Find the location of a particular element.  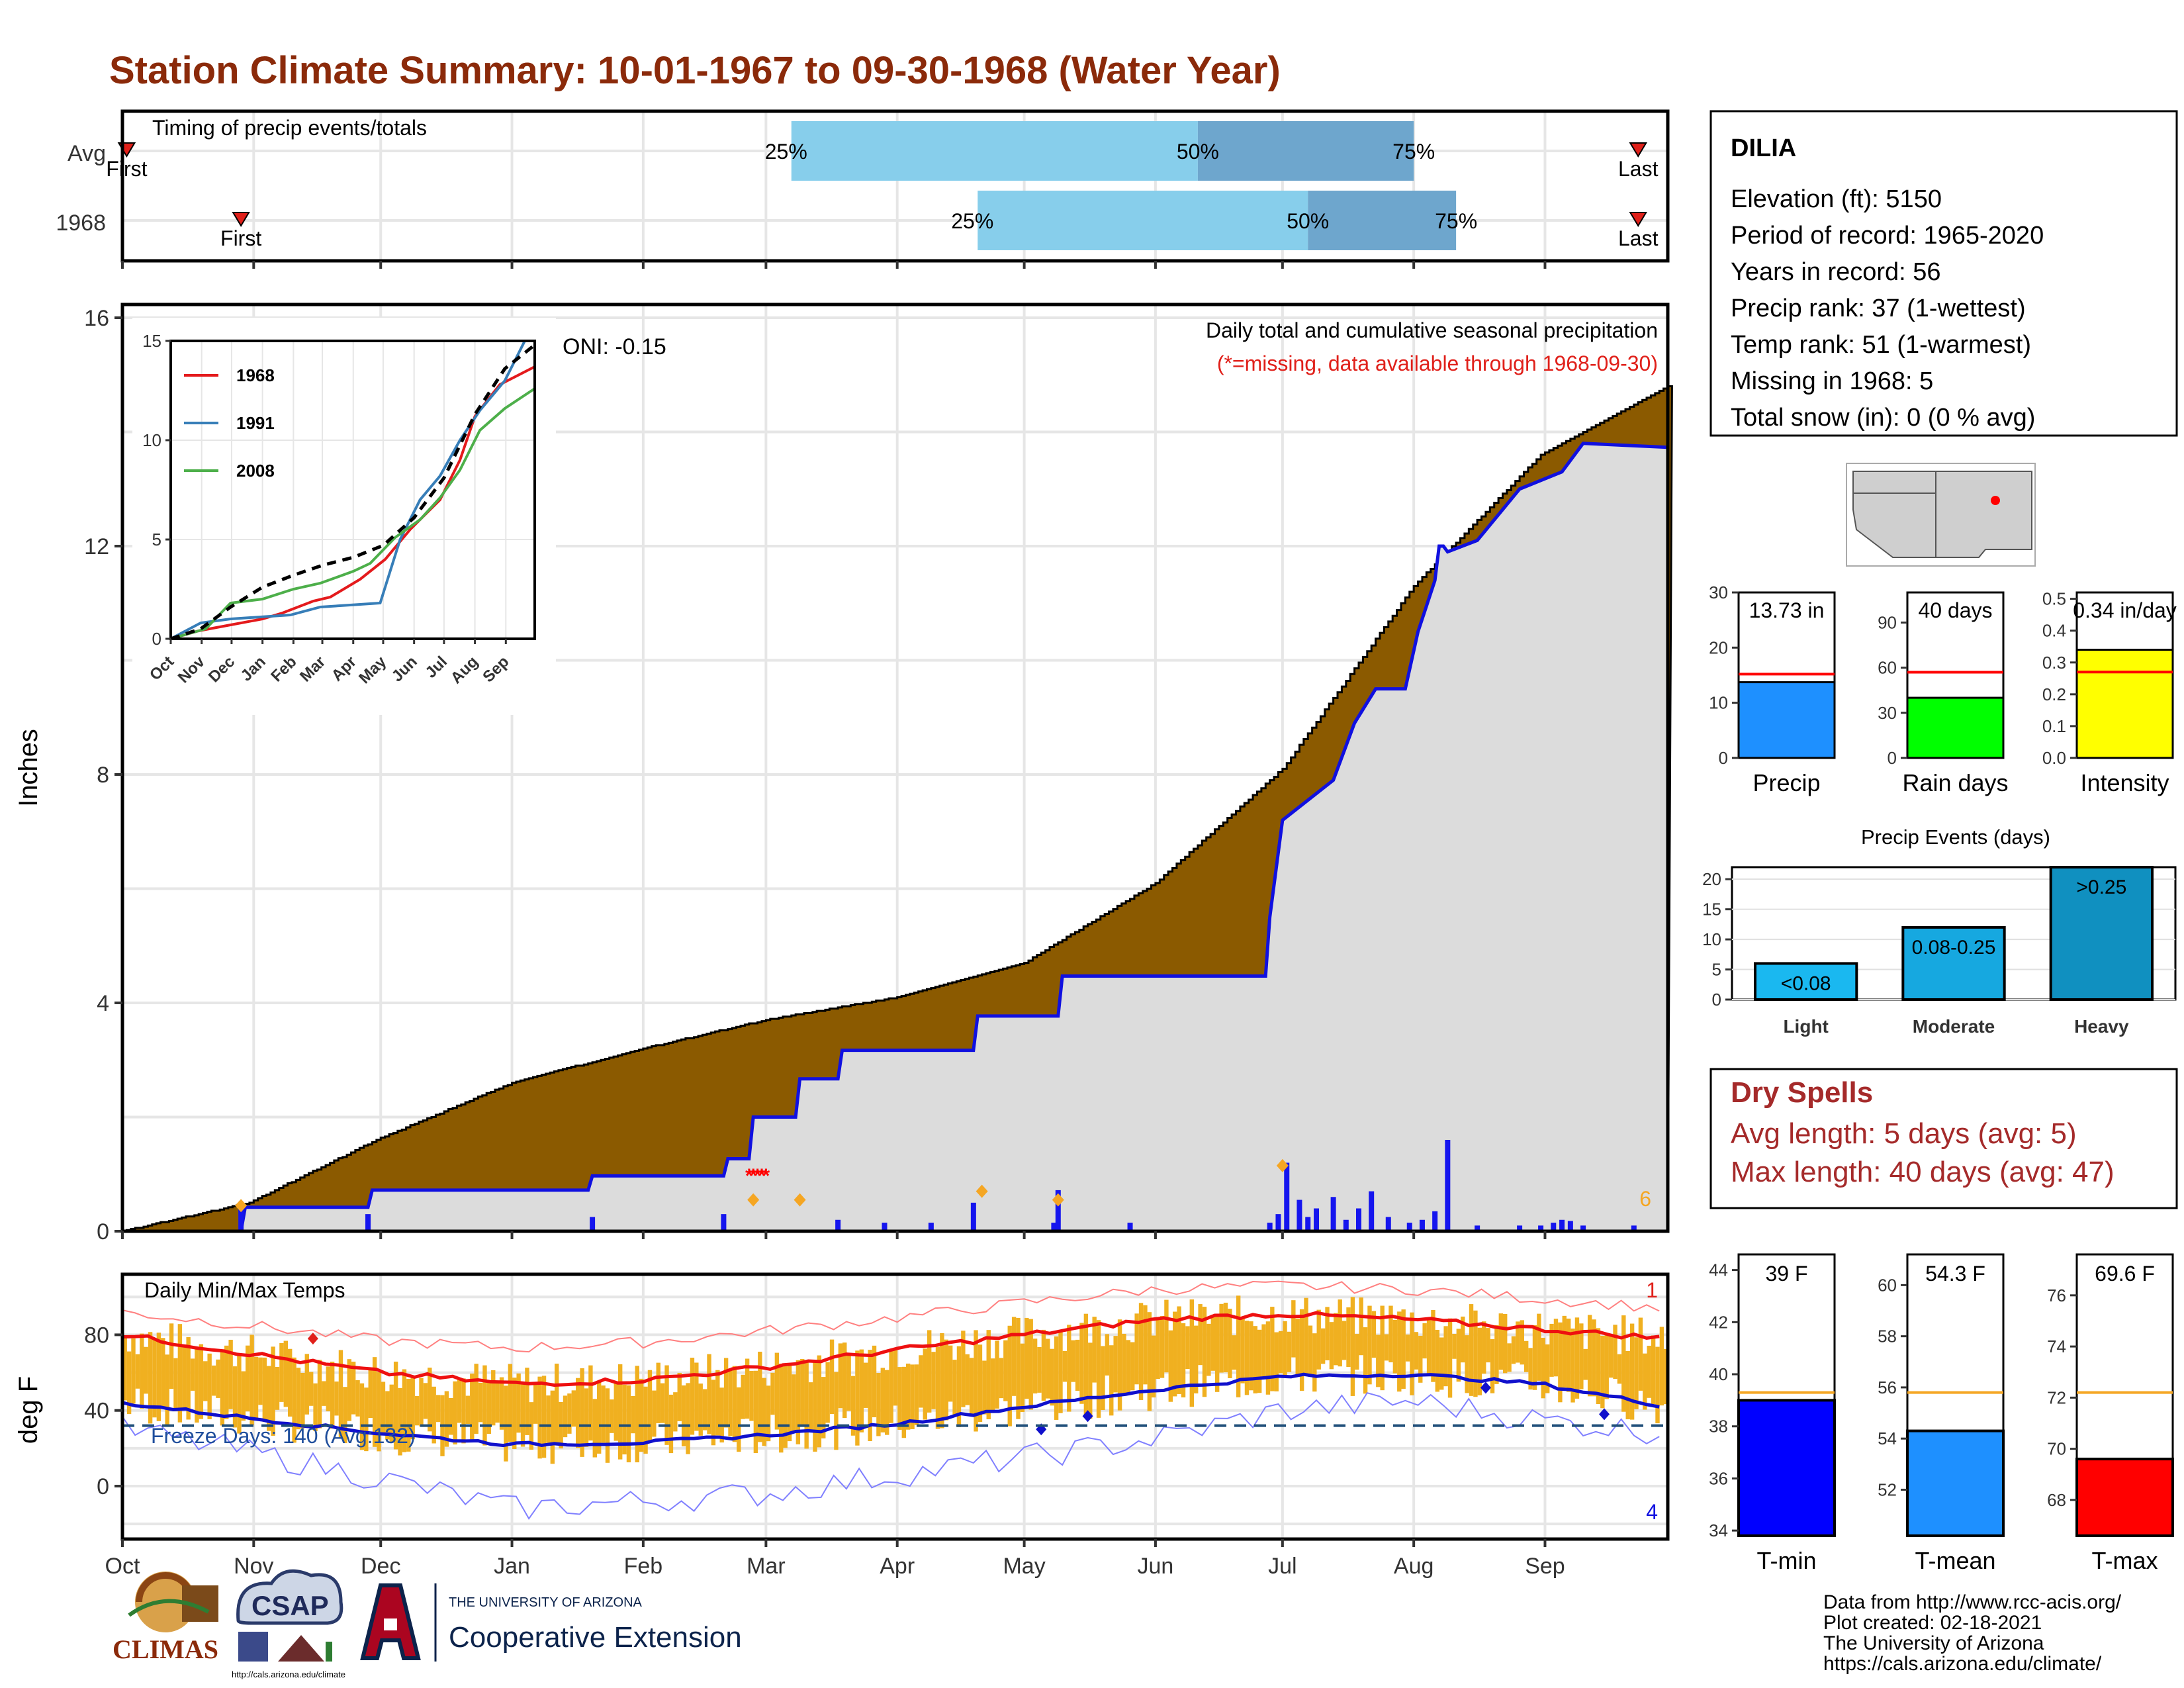

record-min-line is located at coordinates (891, 1456).